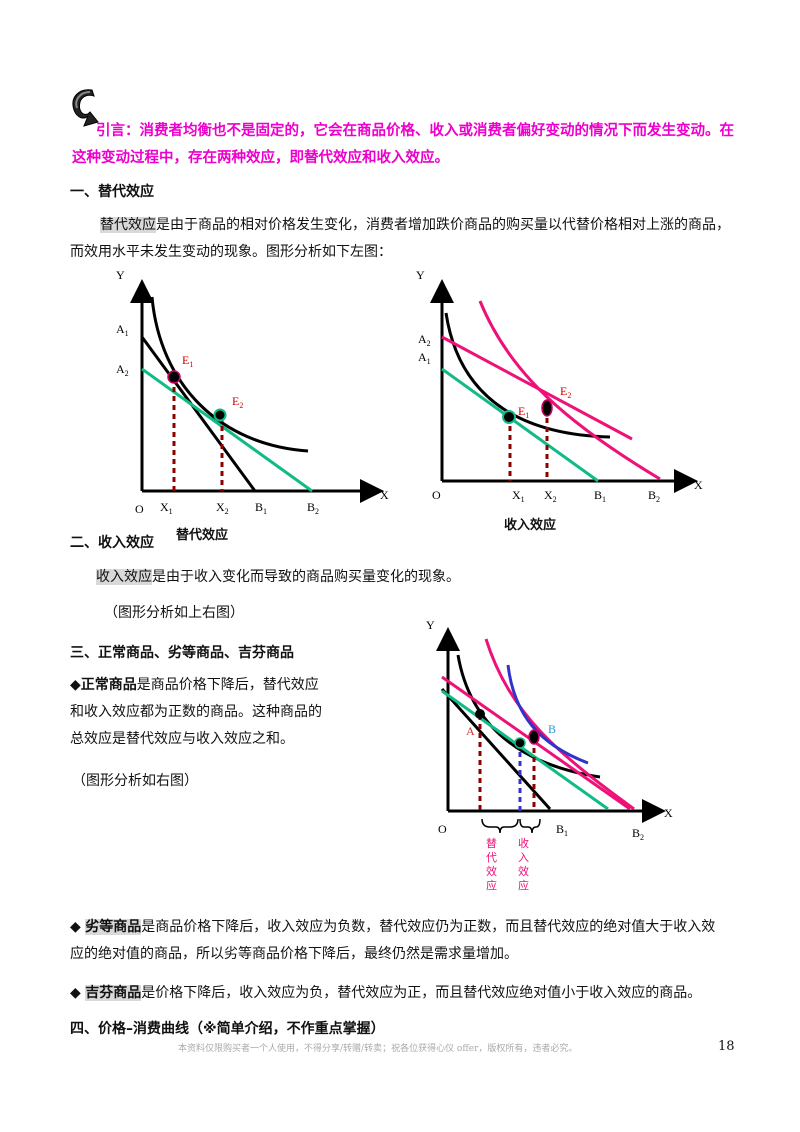 This screenshot has height=1132, width=800. I want to click on section2-note: （图形分析如上右图）, so click(174, 613).